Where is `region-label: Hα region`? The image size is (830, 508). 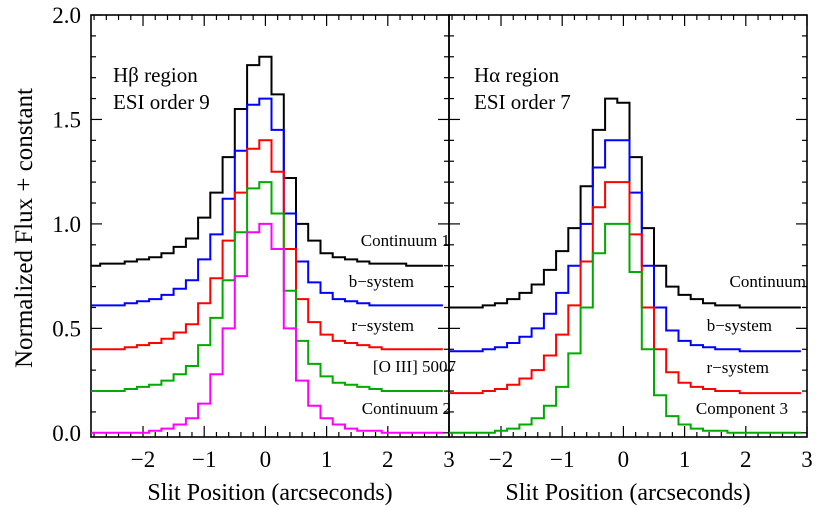
region-label: Hα region is located at coordinates (517, 75).